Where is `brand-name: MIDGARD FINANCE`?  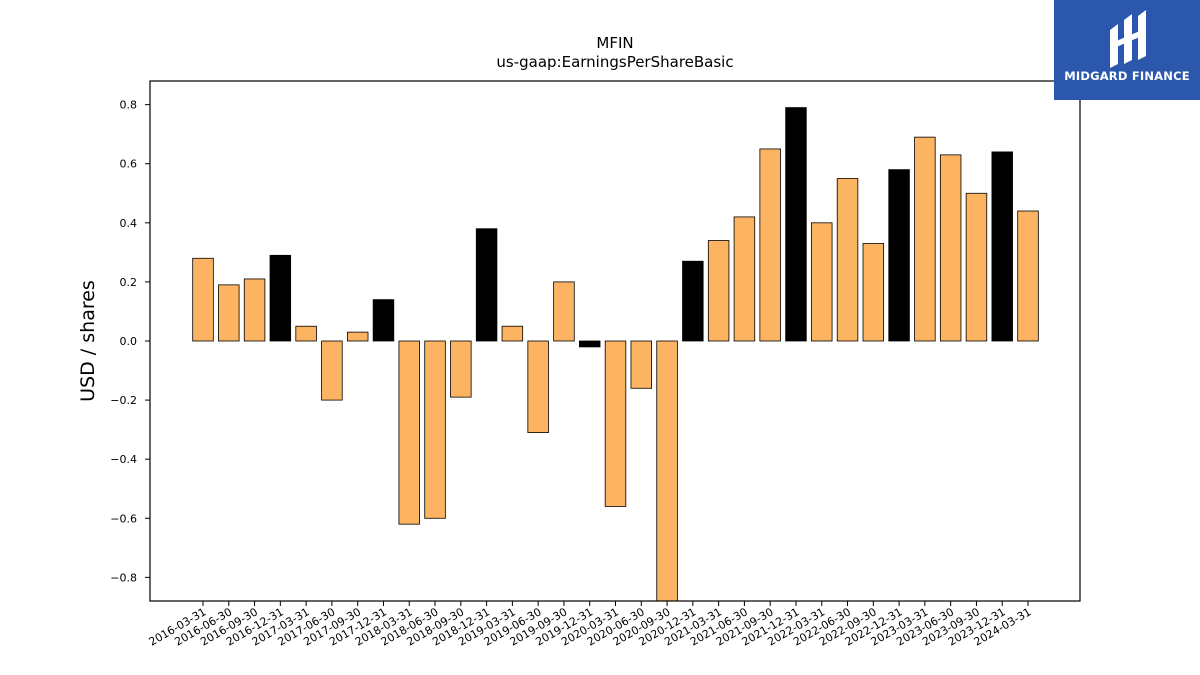 brand-name: MIDGARD FINANCE is located at coordinates (1127, 76).